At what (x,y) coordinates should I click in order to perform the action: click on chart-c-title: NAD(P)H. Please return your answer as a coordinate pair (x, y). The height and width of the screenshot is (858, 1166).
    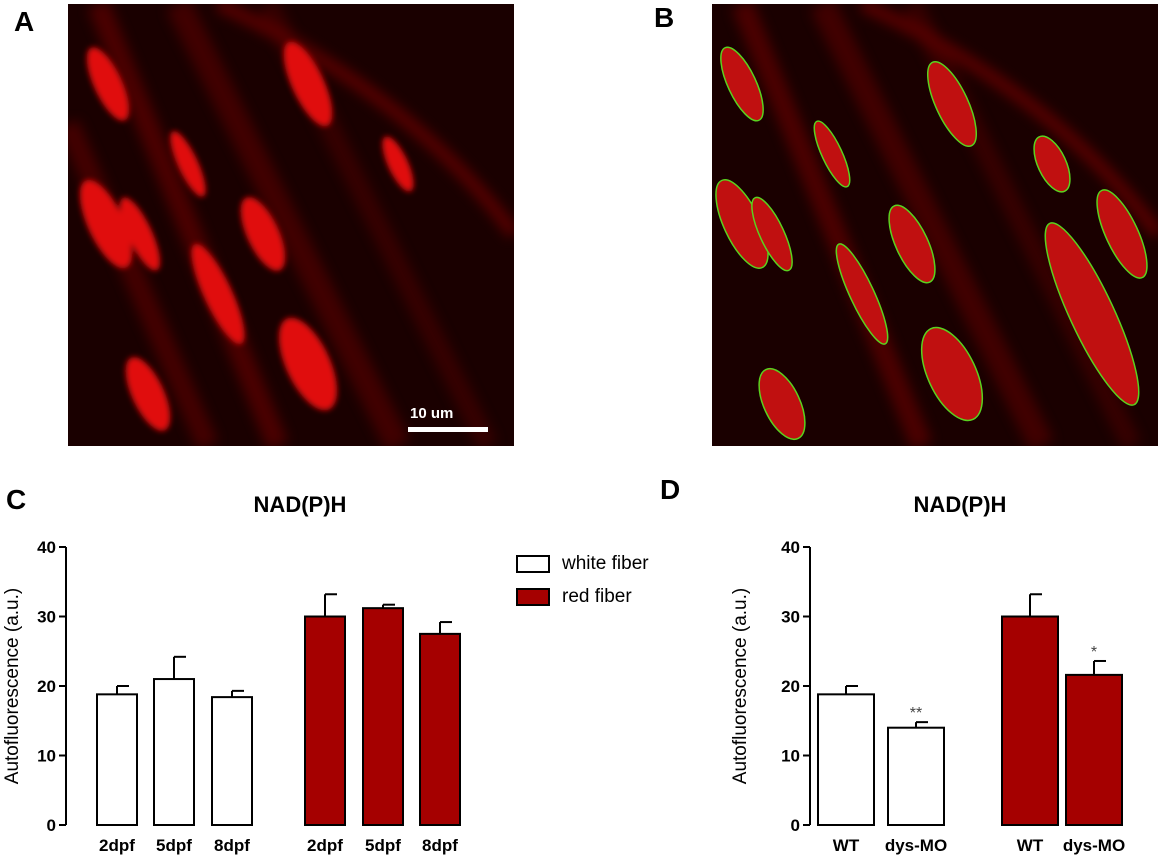
    Looking at the image, I should click on (300, 504).